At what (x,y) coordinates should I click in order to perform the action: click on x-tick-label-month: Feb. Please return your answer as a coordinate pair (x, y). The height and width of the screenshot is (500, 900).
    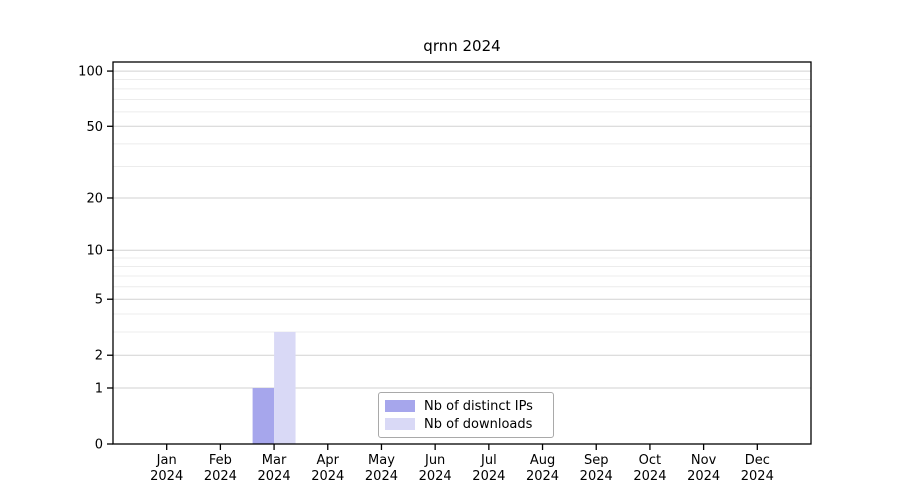
    Looking at the image, I should click on (220, 460).